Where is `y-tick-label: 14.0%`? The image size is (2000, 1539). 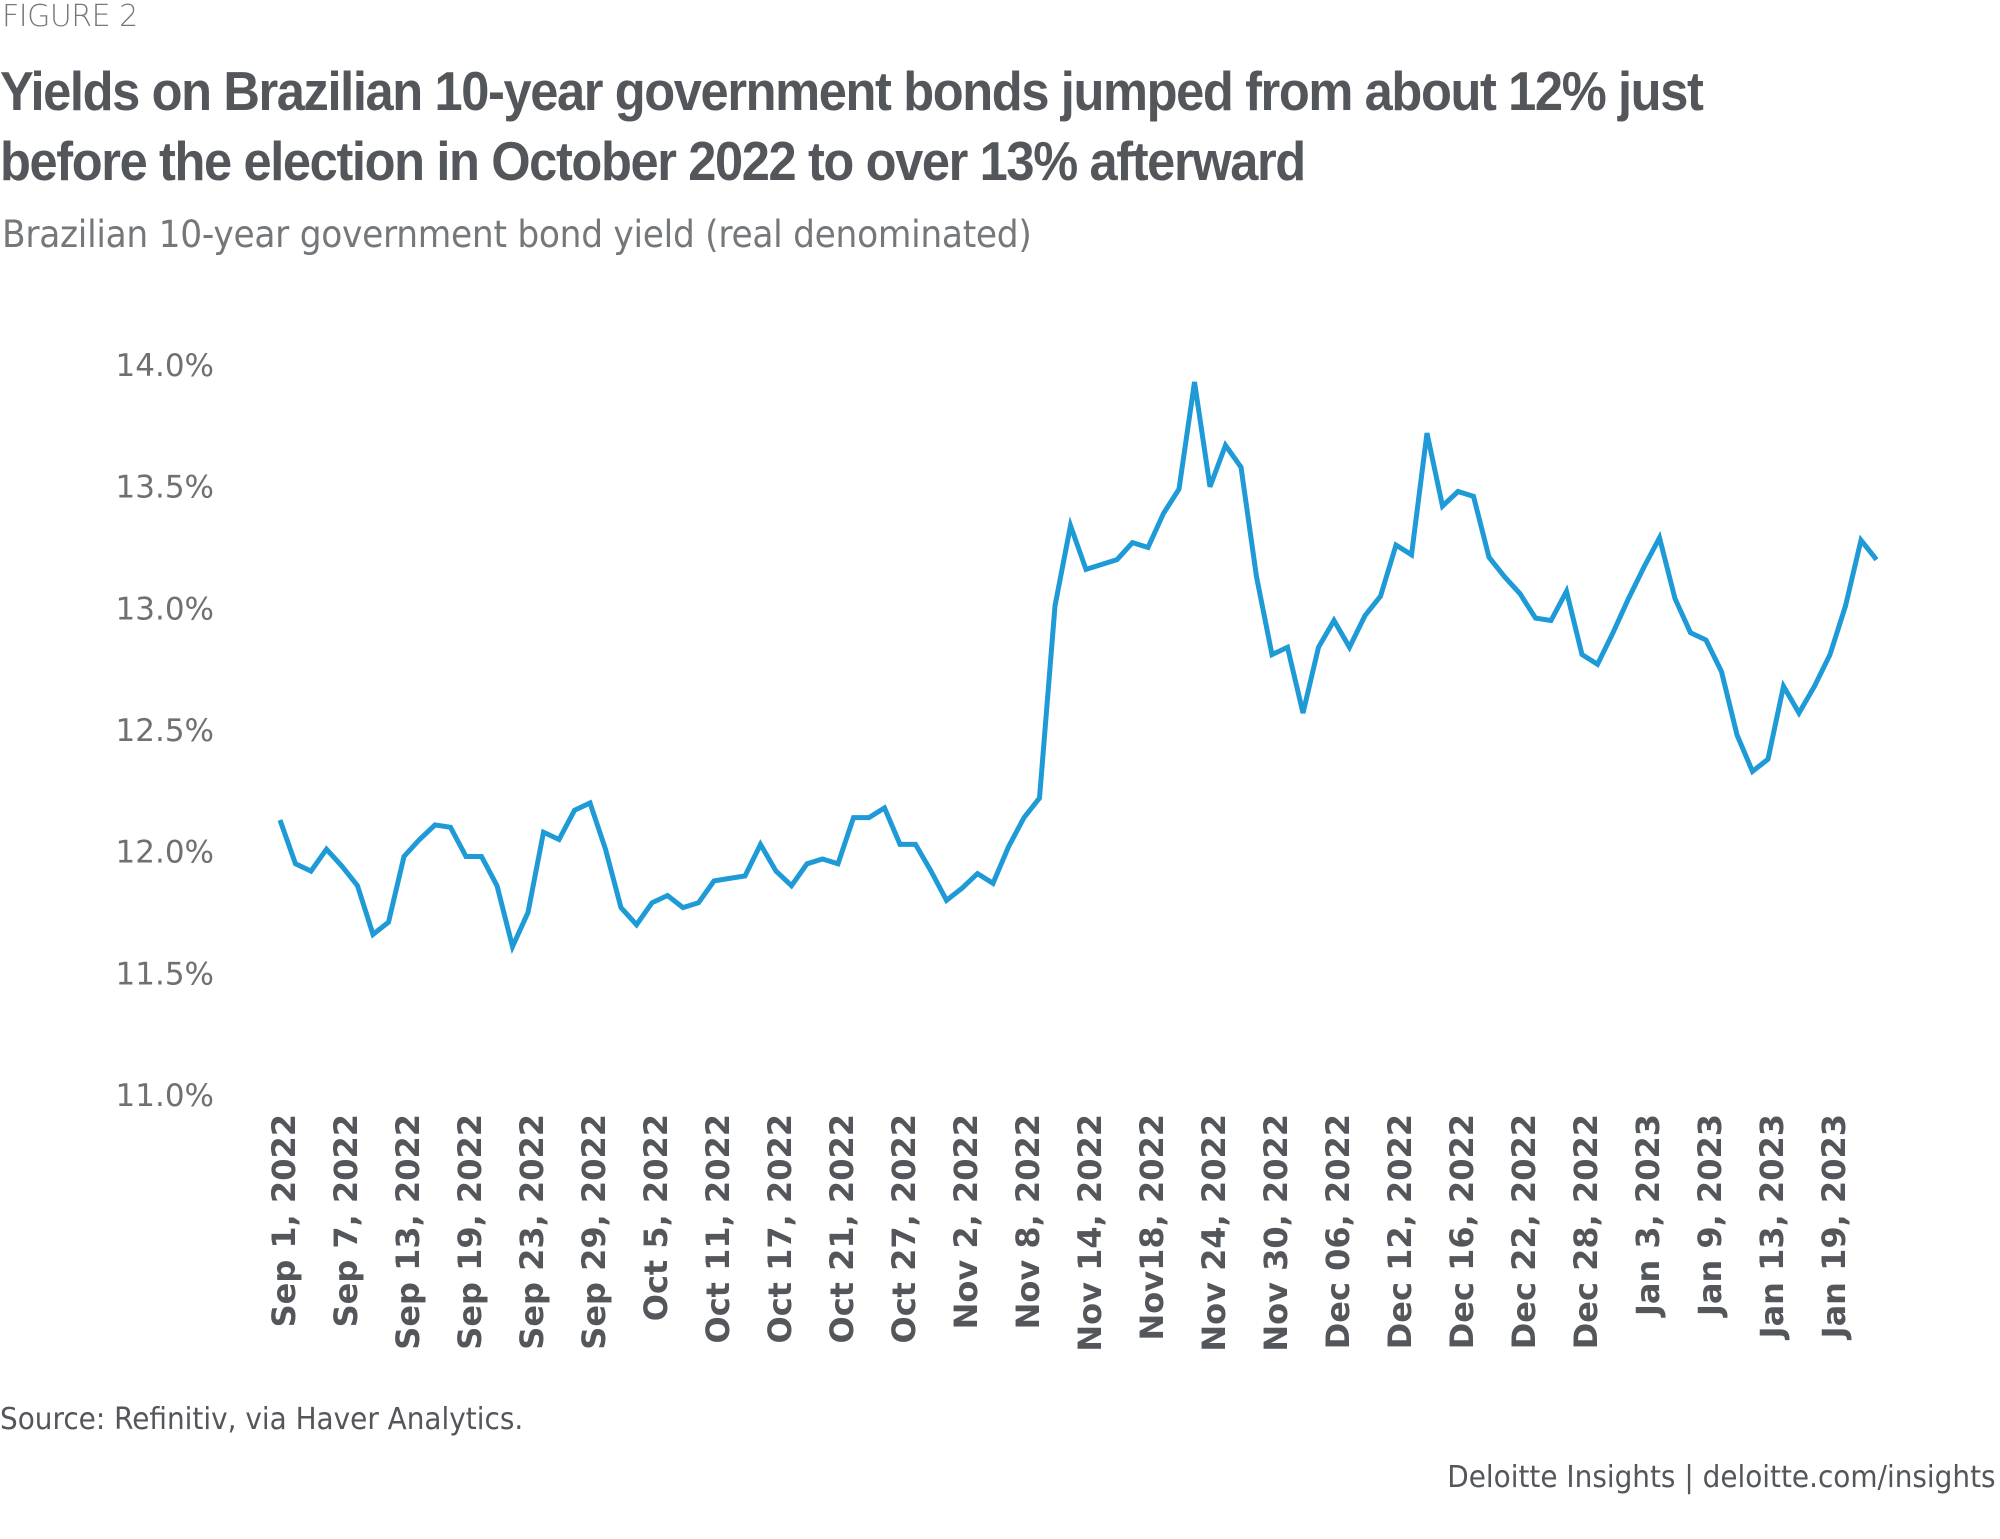
y-tick-label: 14.0% is located at coordinates (165, 366).